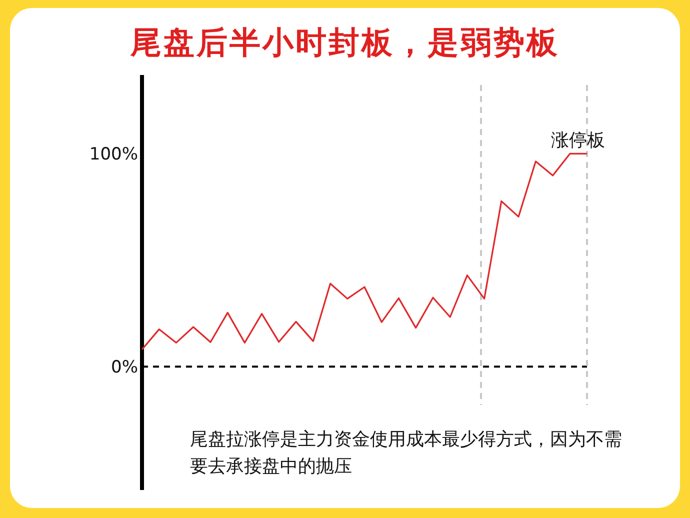  Describe the element at coordinates (124, 368) in the screenshot. I see `y-tick-label: 0%` at that location.